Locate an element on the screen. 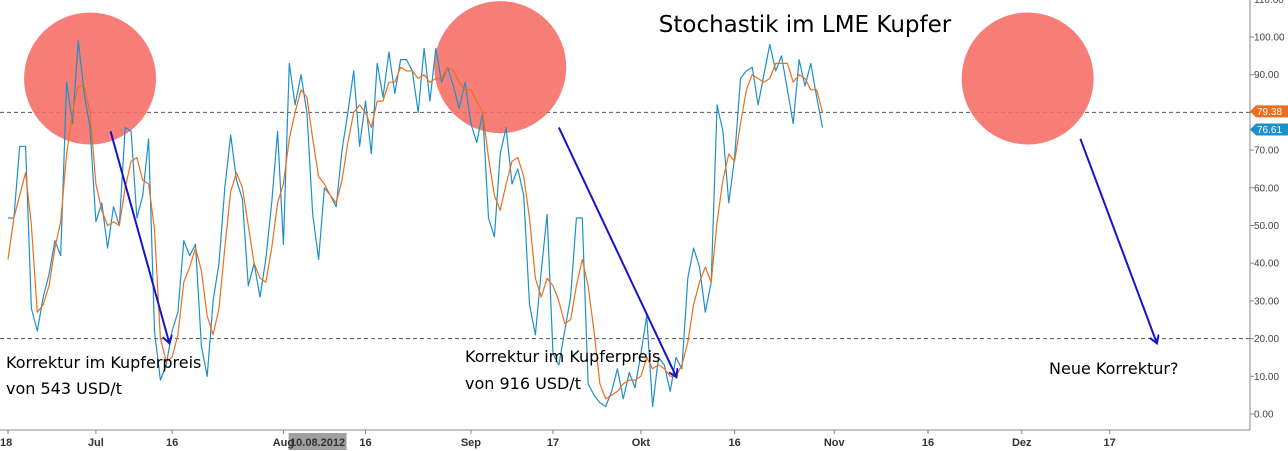 The width and height of the screenshot is (1288, 451). last-value-tag-2: 79.38 is located at coordinates (1269, 111).